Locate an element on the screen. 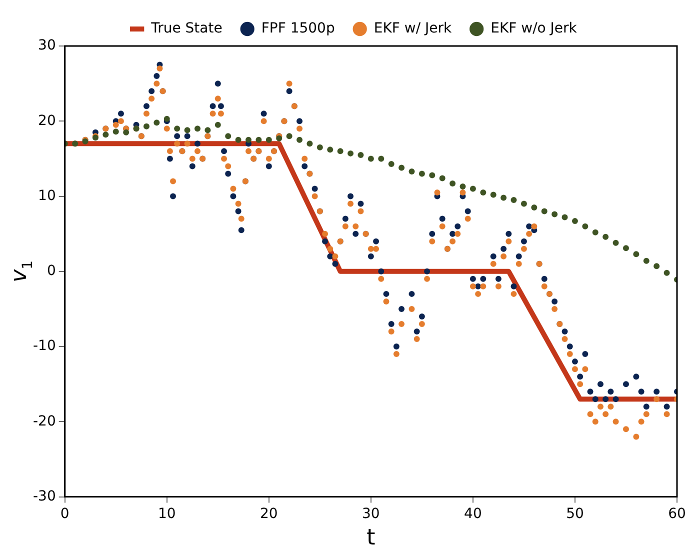 This screenshot has width=689, height=554. y-tick-label: -30 is located at coordinates (44, 496).